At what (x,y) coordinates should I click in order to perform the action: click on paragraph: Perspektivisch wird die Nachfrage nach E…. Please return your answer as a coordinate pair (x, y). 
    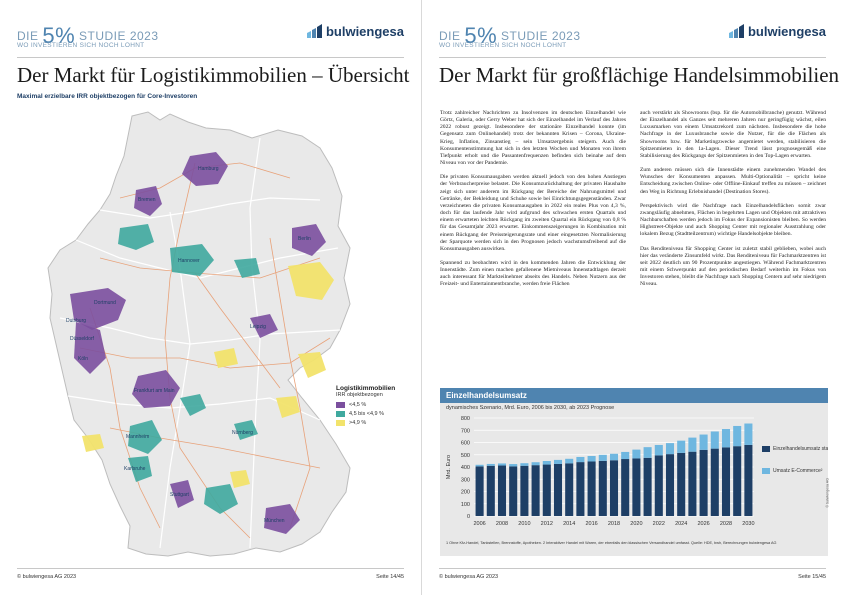
    Looking at the image, I should click on (733, 220).